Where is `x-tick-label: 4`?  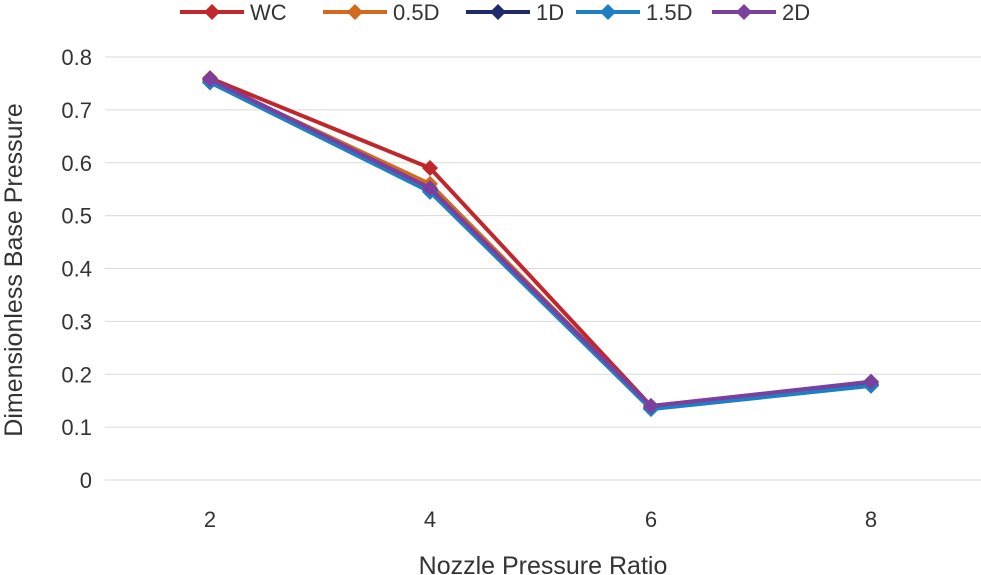 x-tick-label: 4 is located at coordinates (430, 519).